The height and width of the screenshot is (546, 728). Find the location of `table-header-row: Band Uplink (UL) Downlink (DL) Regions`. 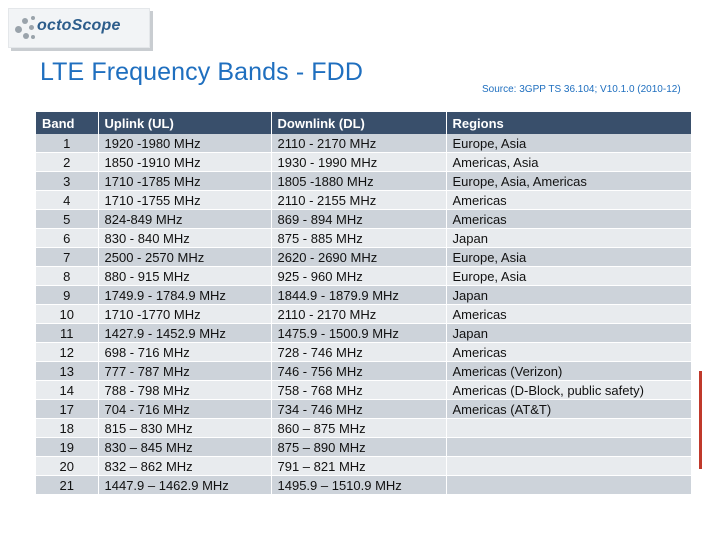

table-header-row: Band Uplink (UL) Downlink (DL) Regions is located at coordinates (364, 123).